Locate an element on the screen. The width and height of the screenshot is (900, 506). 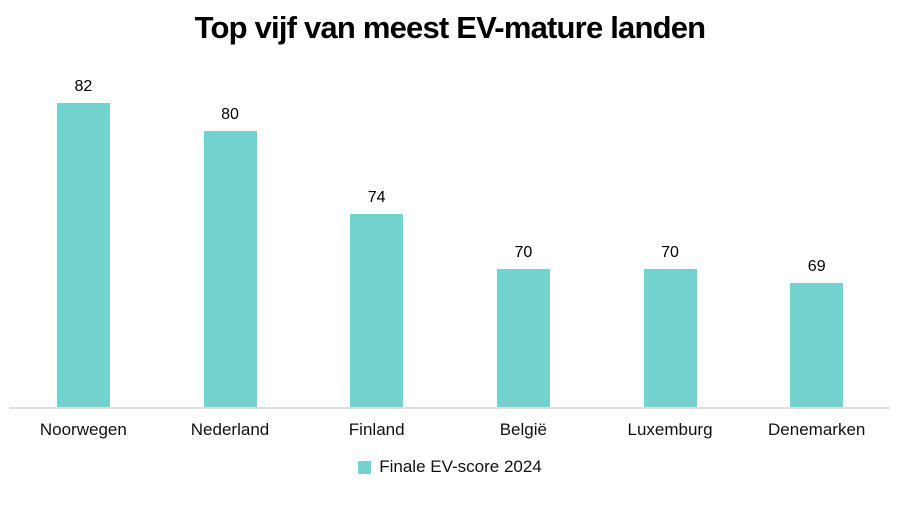
bar-value-label: 80 is located at coordinates (230, 114).